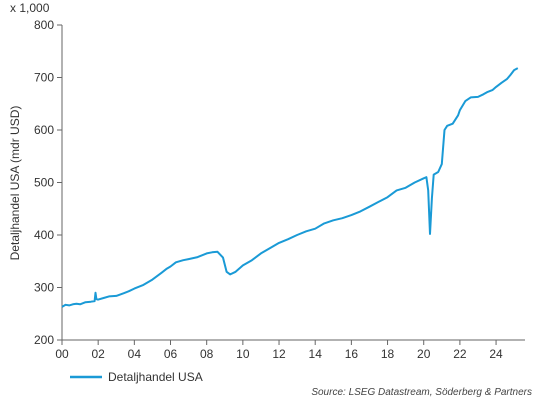 This screenshot has height=400, width=540. I want to click on y-tick-label: 700, so click(44, 78).